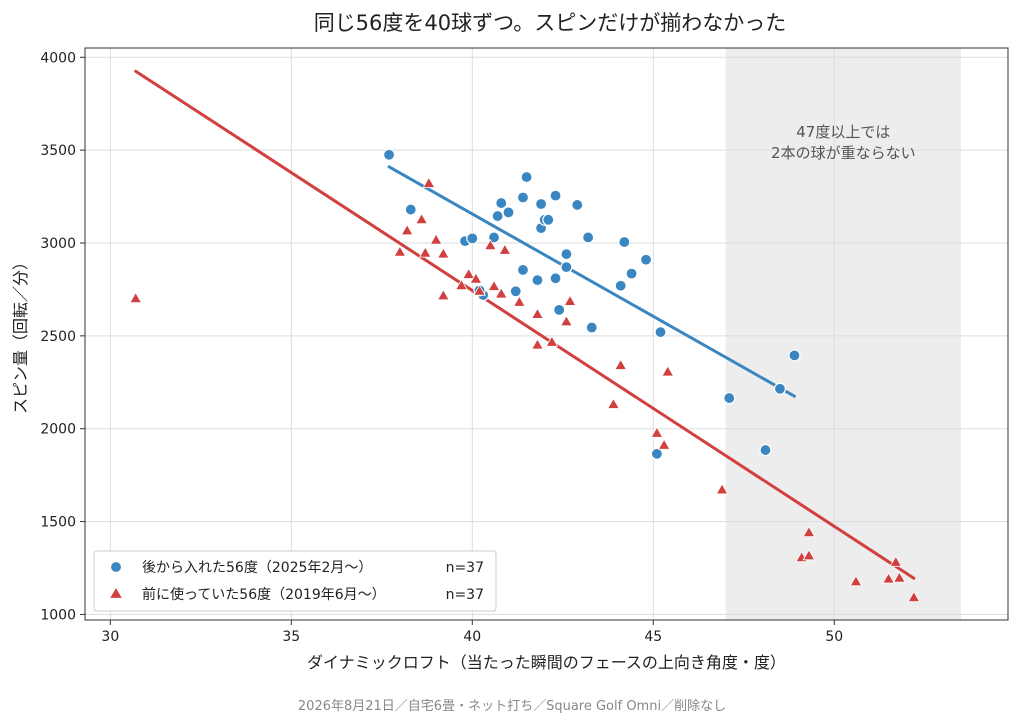  What do you see at coordinates (550, 23) in the screenshot?
I see `chart-title: 同じ56度を40球ずつ。スピンだけが揃わなかった` at bounding box center [550, 23].